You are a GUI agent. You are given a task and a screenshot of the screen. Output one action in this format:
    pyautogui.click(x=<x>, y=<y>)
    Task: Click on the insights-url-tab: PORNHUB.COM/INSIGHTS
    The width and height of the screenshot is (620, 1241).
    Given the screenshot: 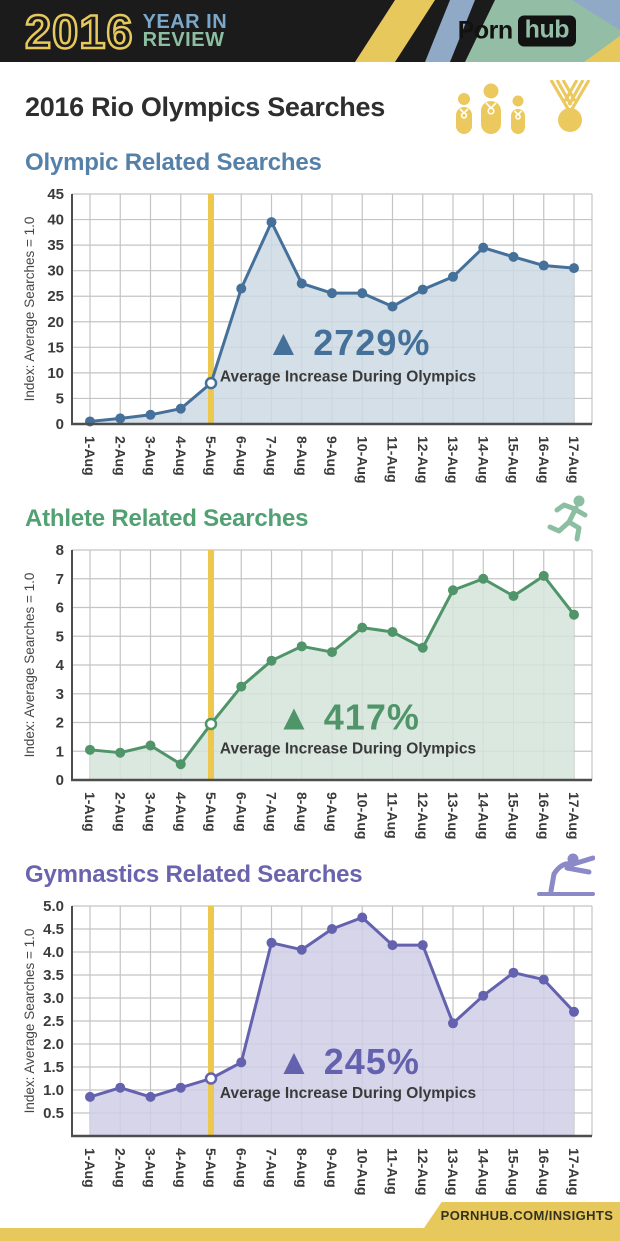 What is the action you would take?
    pyautogui.click(x=522, y=1215)
    